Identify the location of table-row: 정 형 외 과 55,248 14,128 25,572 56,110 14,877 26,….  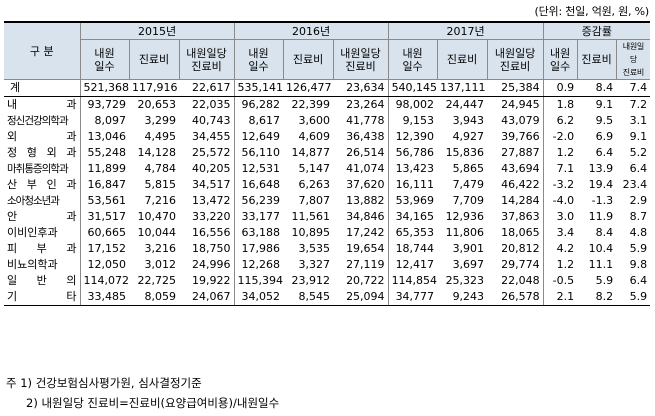
(327, 153).